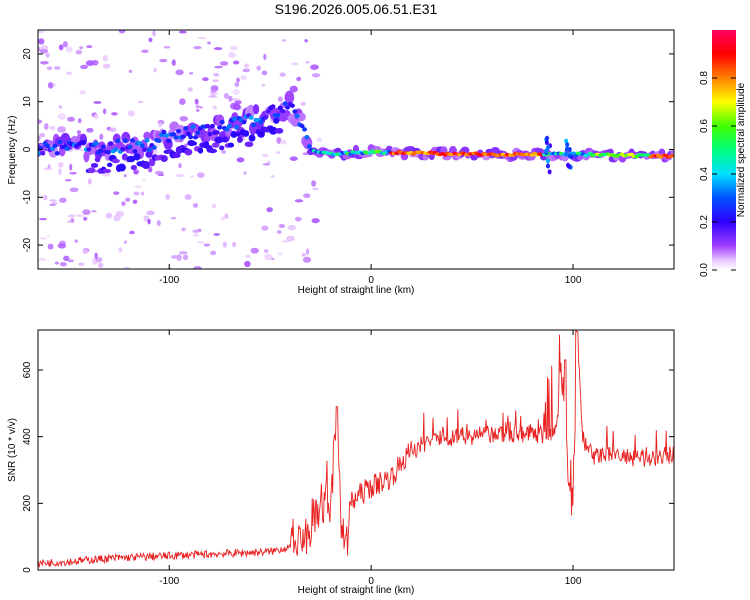 The height and width of the screenshot is (600, 750). I want to click on spectrogram-x-tick-label: -100, so click(169, 280).